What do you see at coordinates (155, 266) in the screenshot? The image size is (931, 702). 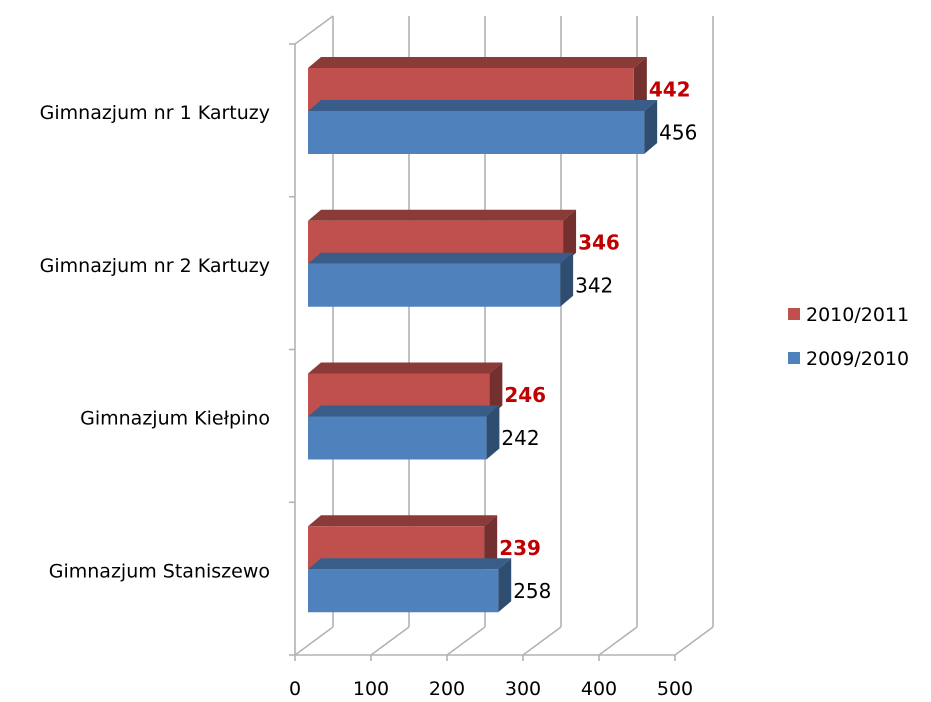 I see `category-label: Gimnazjum nr 2 Kartuzy` at bounding box center [155, 266].